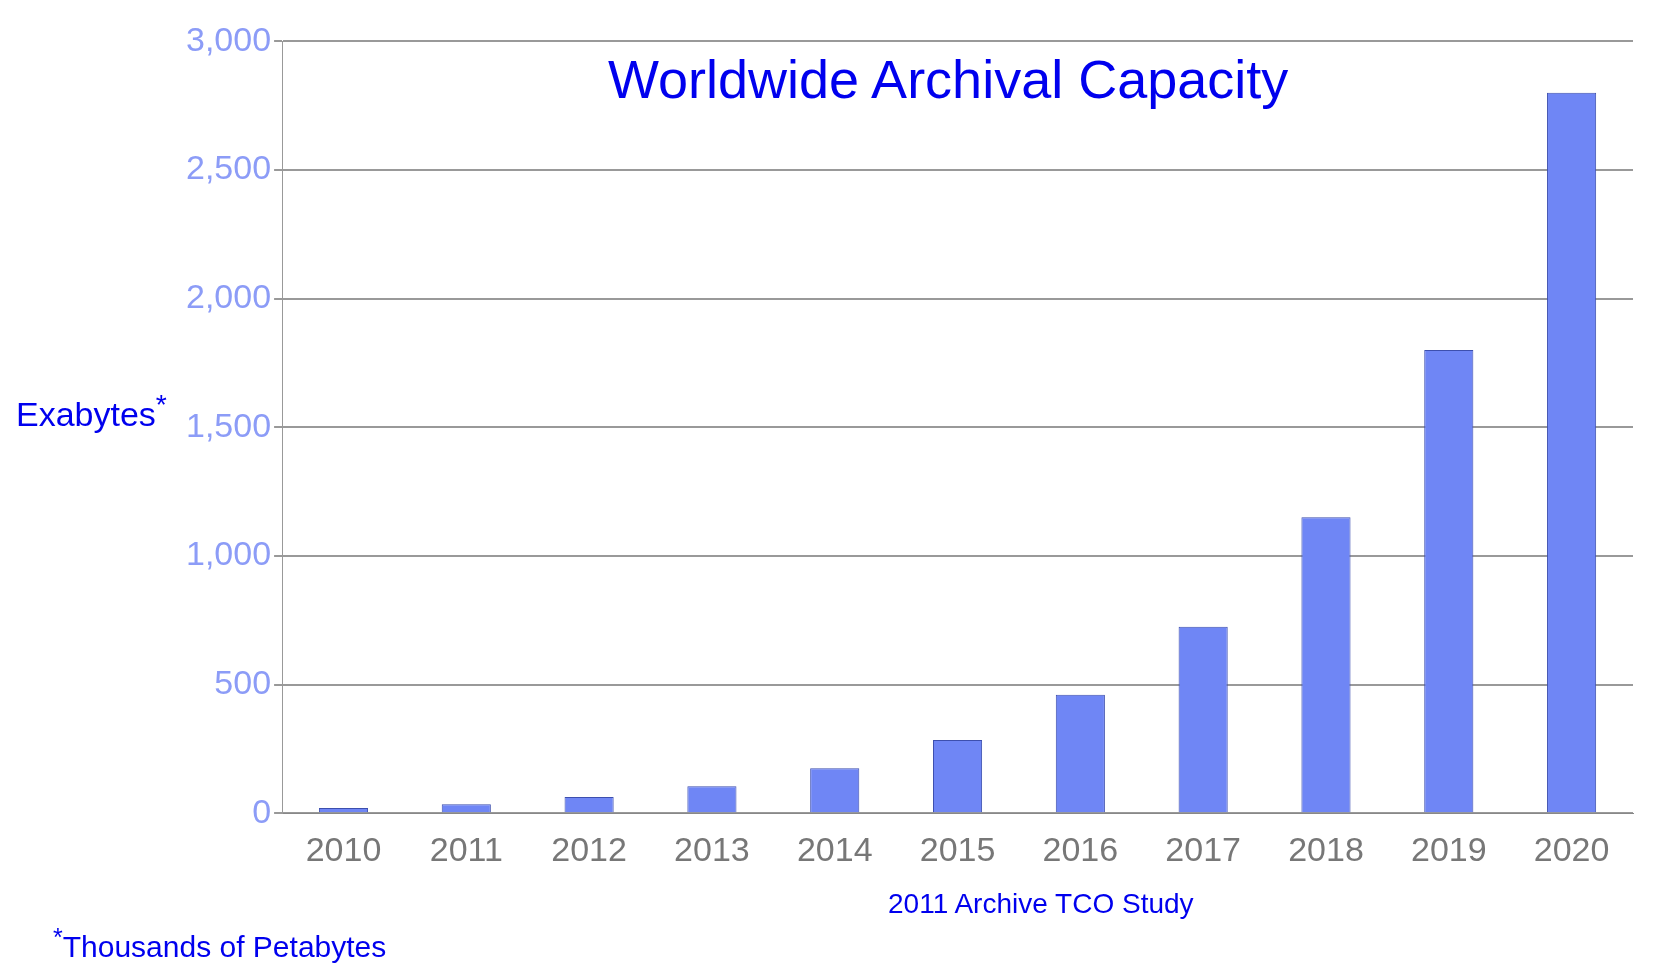 The image size is (1653, 971). Describe the element at coordinates (712, 848) in the screenshot. I see `x-tick-label: 2013` at that location.